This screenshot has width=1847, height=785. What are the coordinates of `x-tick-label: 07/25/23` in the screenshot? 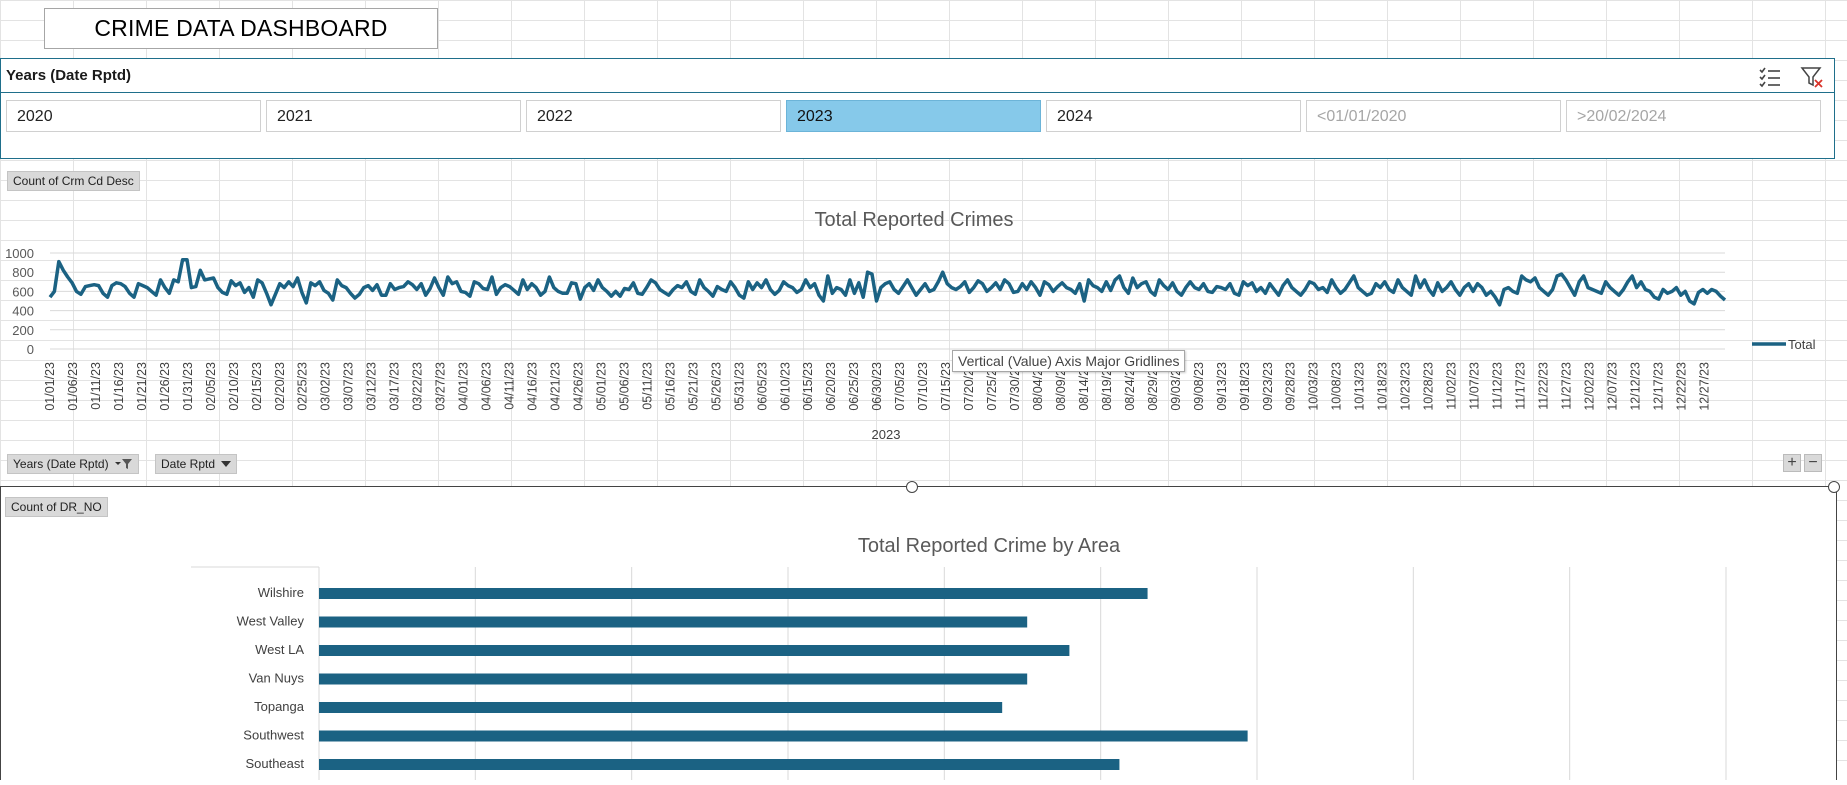 It's located at (992, 386).